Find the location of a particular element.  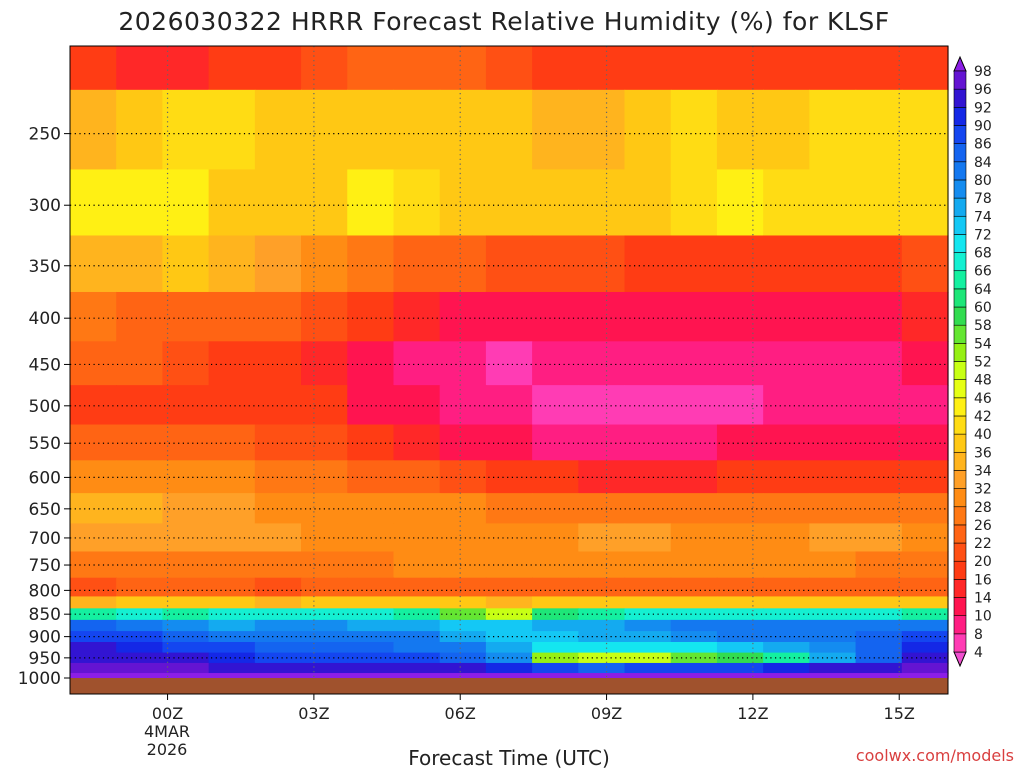

colorbar-label: 68 is located at coordinates (983, 254).